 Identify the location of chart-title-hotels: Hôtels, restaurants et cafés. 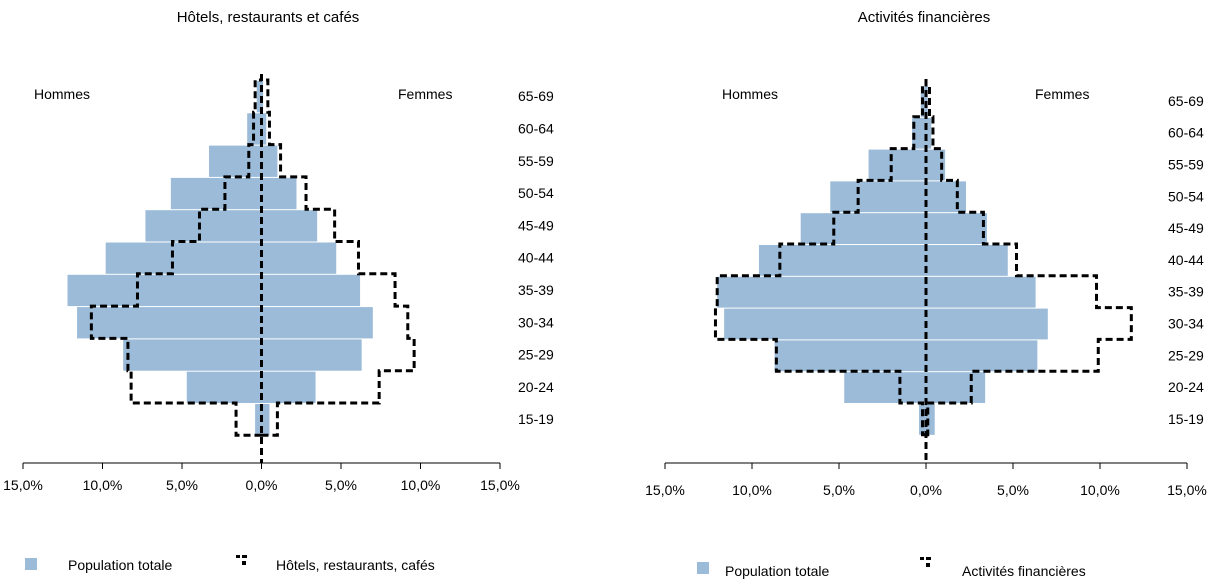
(268, 17).